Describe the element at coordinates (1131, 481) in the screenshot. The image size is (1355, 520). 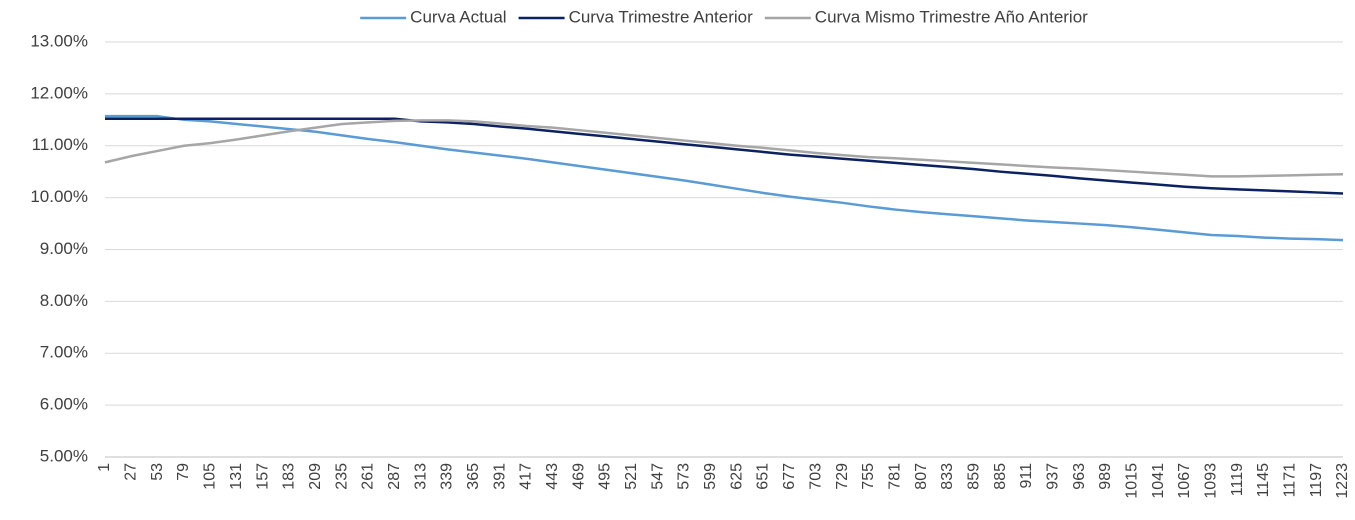
I see `x-tick-label: 1015` at that location.